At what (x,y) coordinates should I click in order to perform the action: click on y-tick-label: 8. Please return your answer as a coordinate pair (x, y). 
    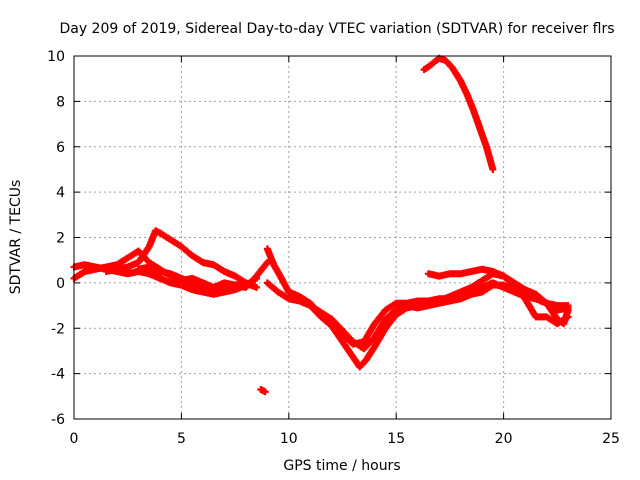
    Looking at the image, I should click on (60, 102).